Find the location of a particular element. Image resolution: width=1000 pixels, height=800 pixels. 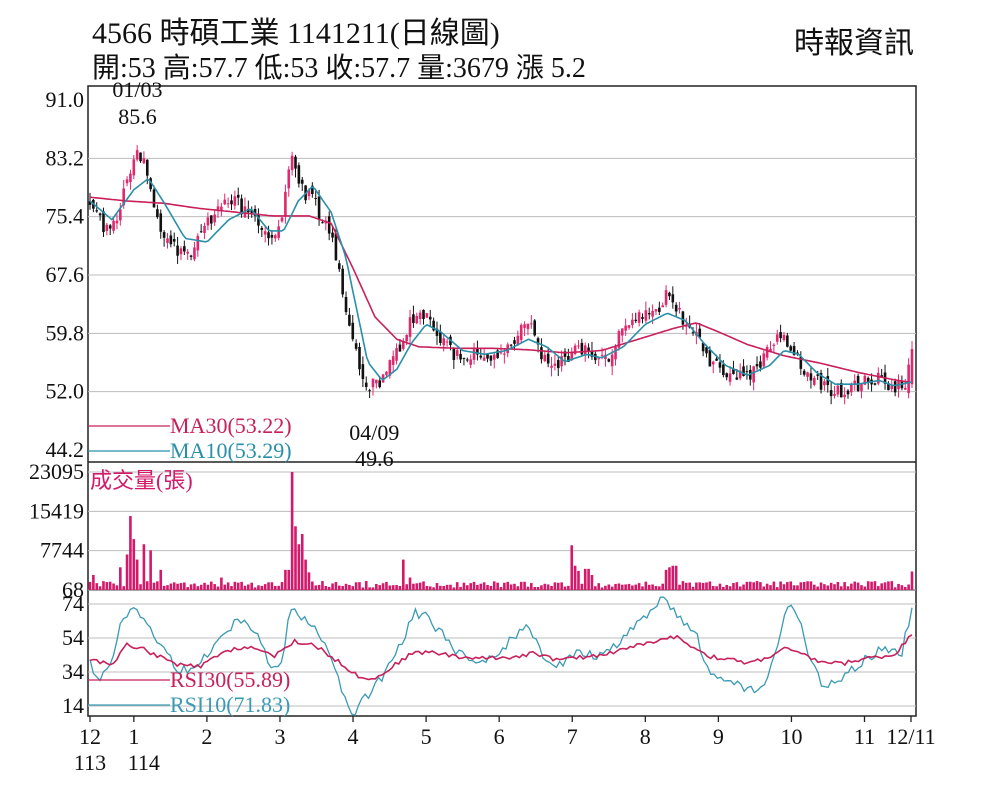

high-price-label: 85.6 is located at coordinates (137, 116).